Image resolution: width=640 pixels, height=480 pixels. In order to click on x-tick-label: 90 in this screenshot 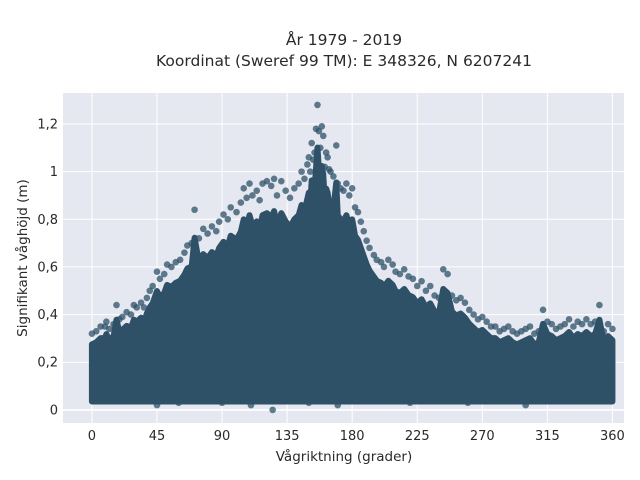, I will do `click(222, 436)`.